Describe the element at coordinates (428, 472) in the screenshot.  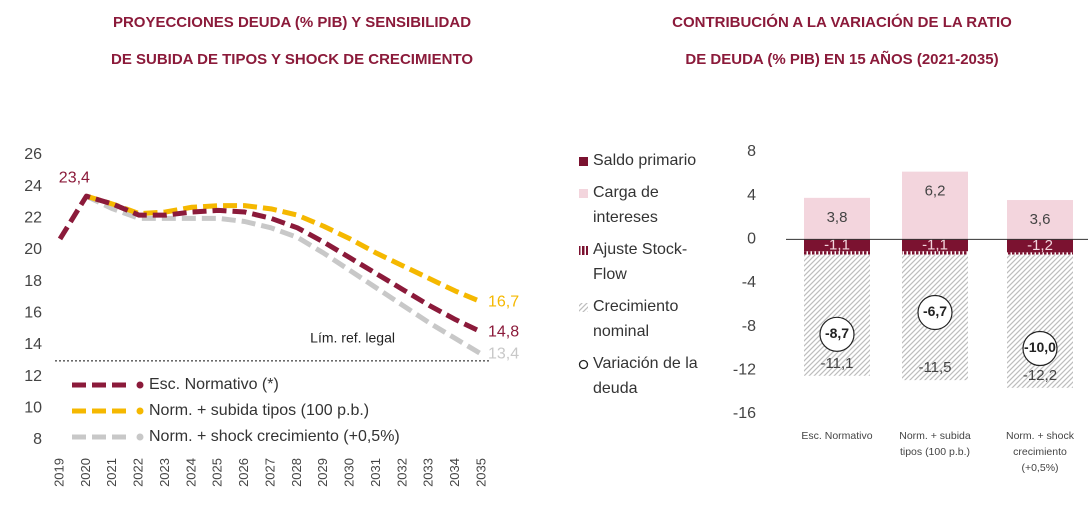
I see `x-tick-label: 2033` at that location.